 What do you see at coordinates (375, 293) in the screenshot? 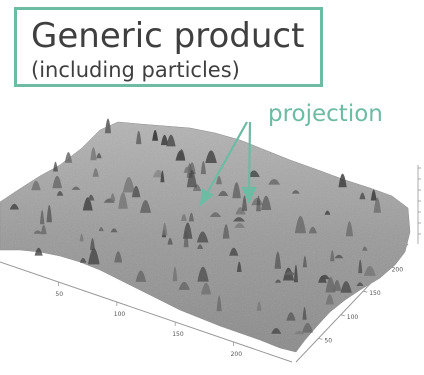
I see `y-axis-tick-label: 150` at bounding box center [375, 293].